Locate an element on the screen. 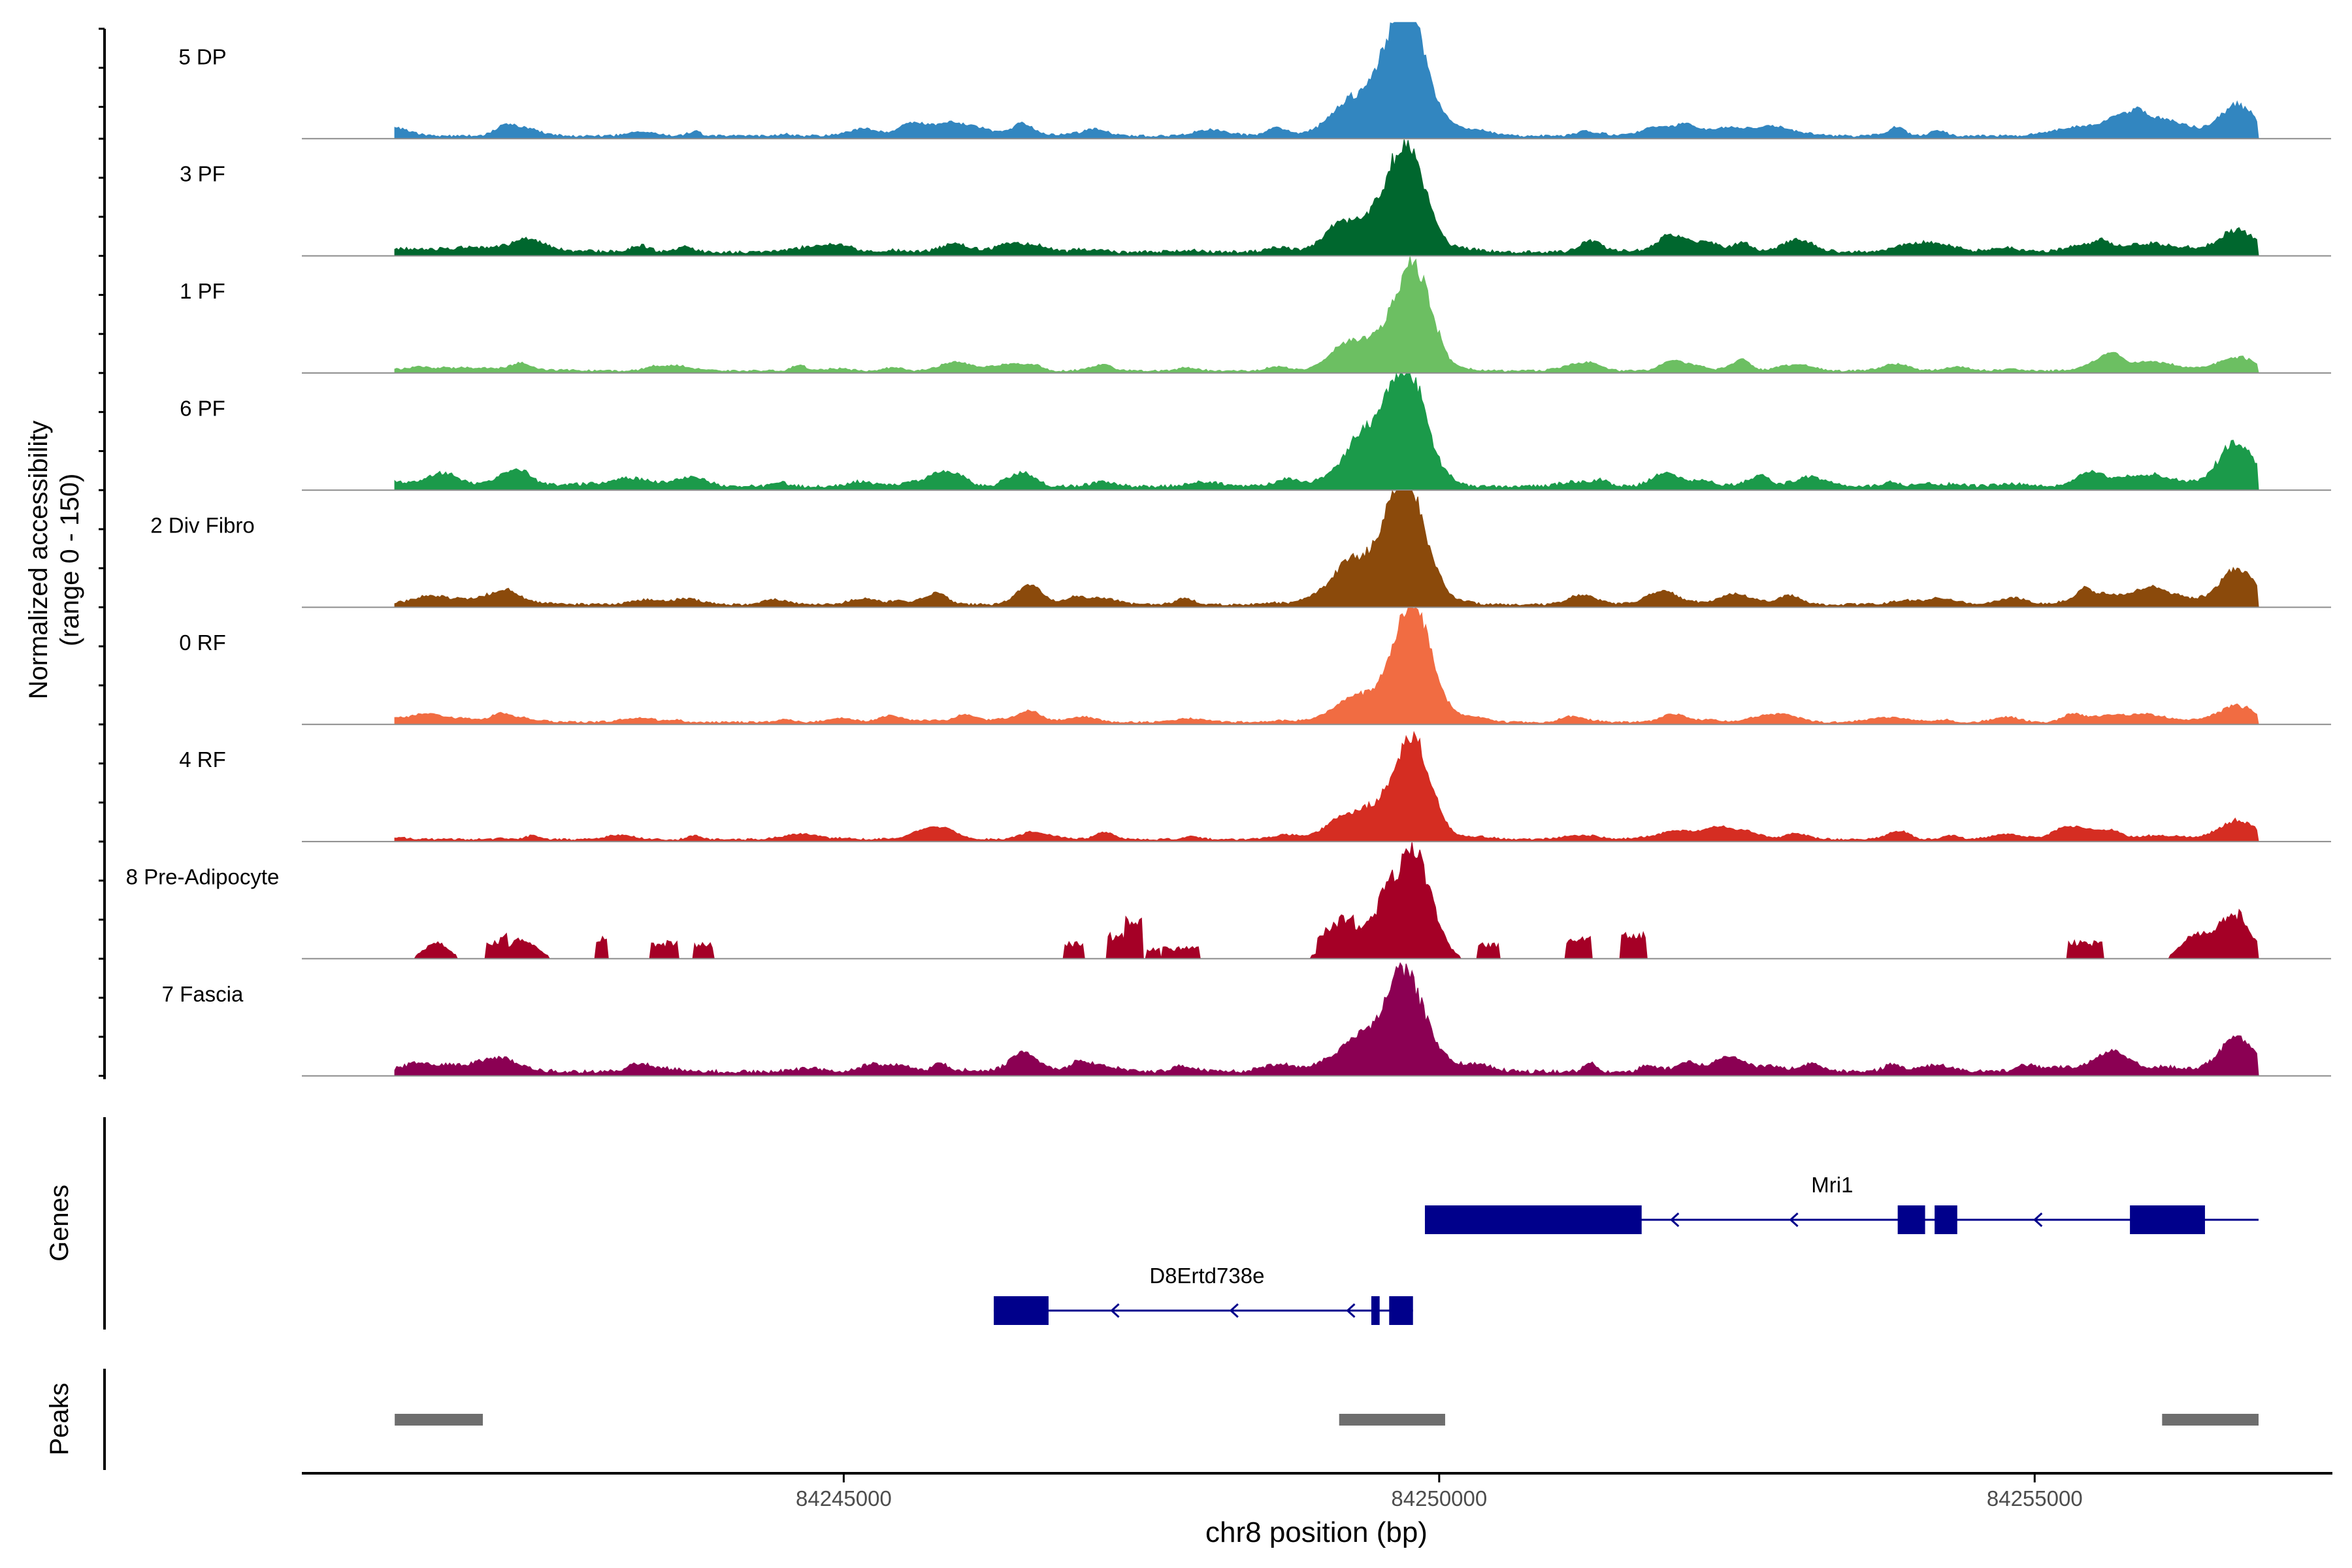 This screenshot has width=2352, height=1568. track-2-div-fibro: 2 Div Fibro is located at coordinates (1240, 548).